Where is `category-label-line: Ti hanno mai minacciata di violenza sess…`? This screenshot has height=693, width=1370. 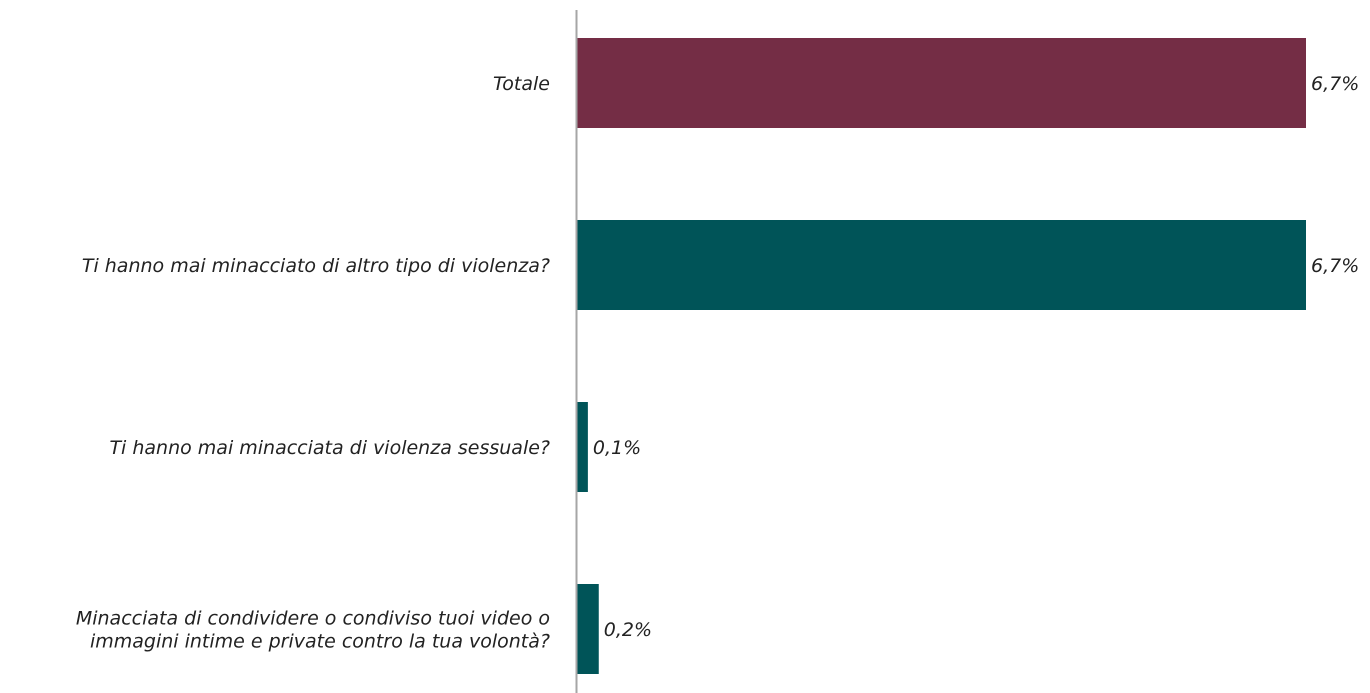 category-label-line: Ti hanno mai minacciata di violenza sess… is located at coordinates (329, 448).